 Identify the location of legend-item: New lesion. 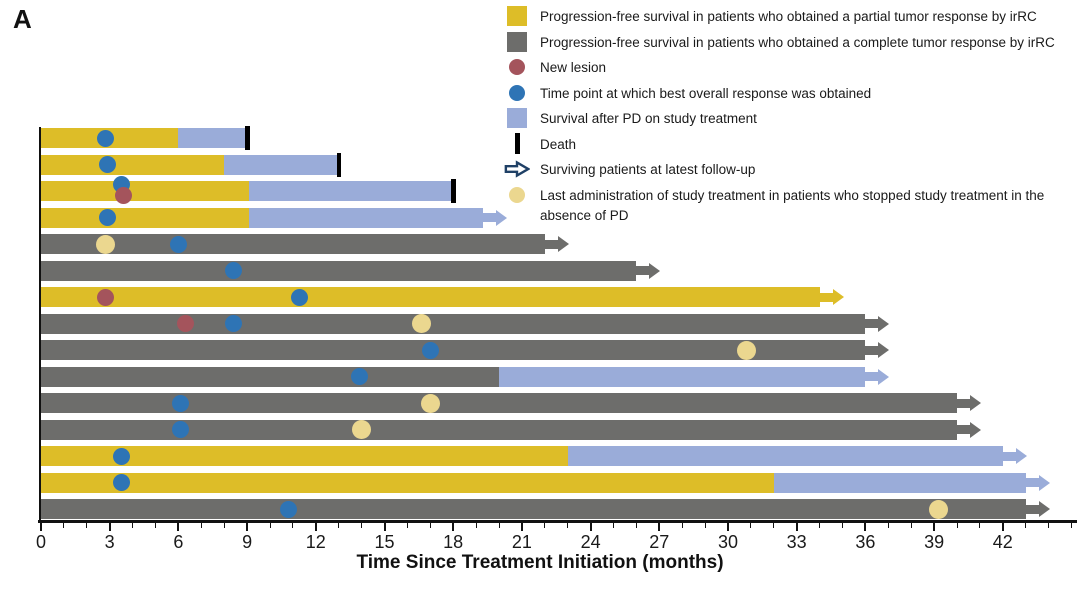
(790, 67).